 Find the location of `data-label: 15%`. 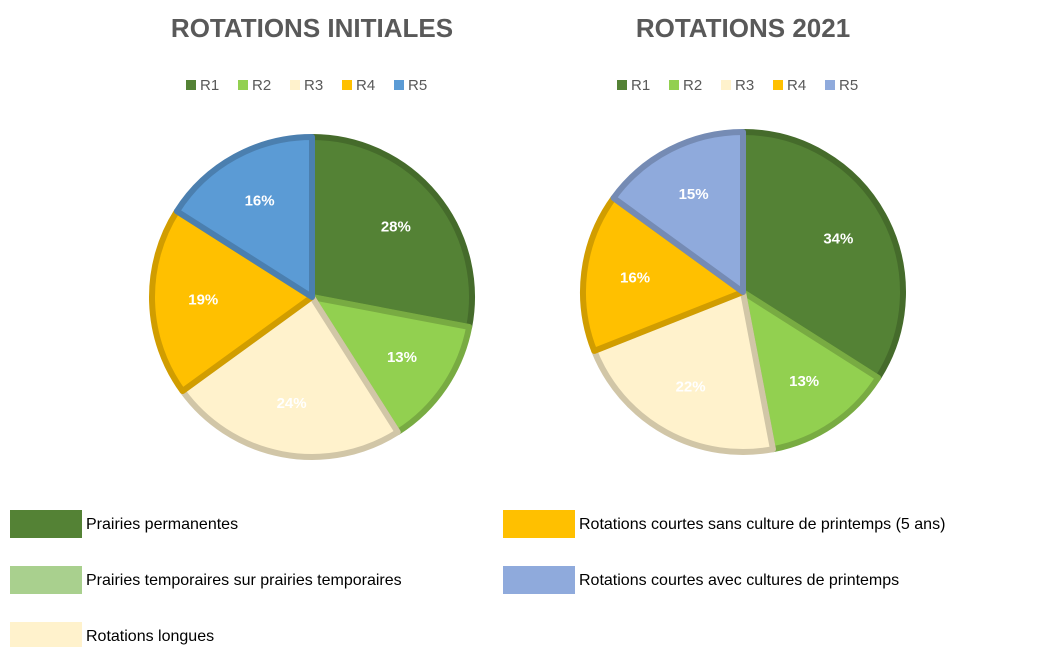

data-label: 15% is located at coordinates (694, 194).